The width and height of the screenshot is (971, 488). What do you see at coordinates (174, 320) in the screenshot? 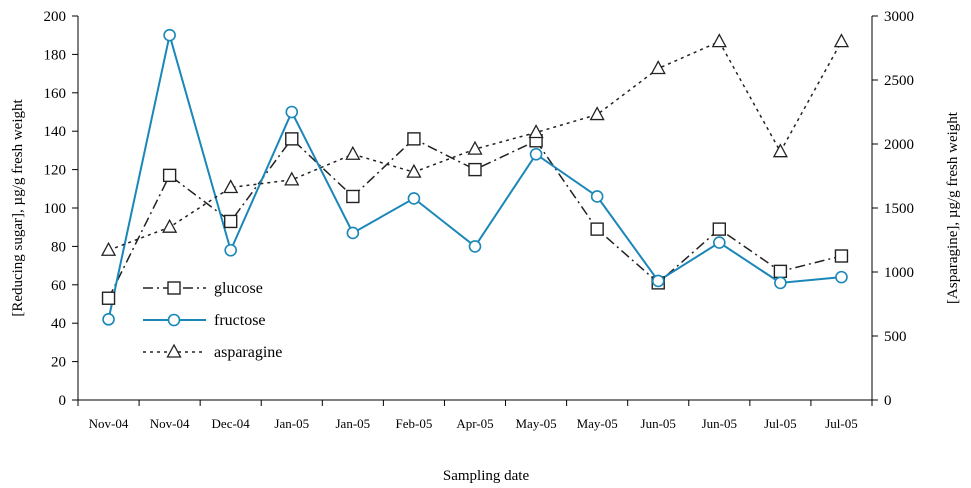
I see `legend-marker-fructose` at bounding box center [174, 320].